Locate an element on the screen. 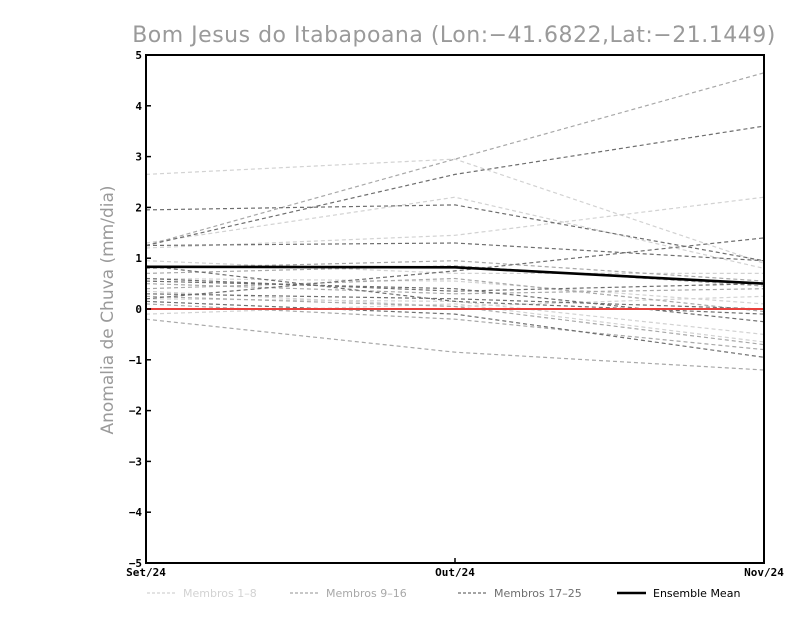 The width and height of the screenshot is (800, 618). y-tick-label: 1 is located at coordinates (138, 258).